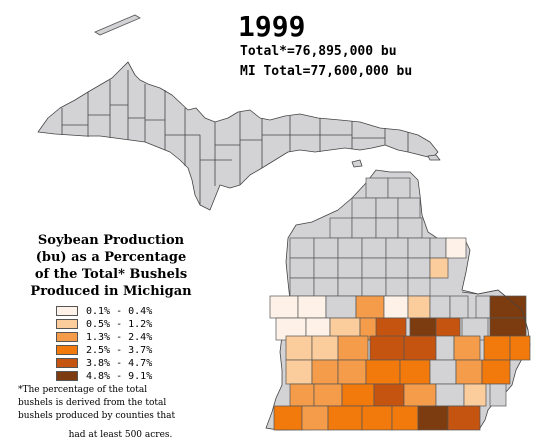 This screenshot has width=550, height=443. I want to click on legend-title-line: Produced in Michigan, so click(111, 291).